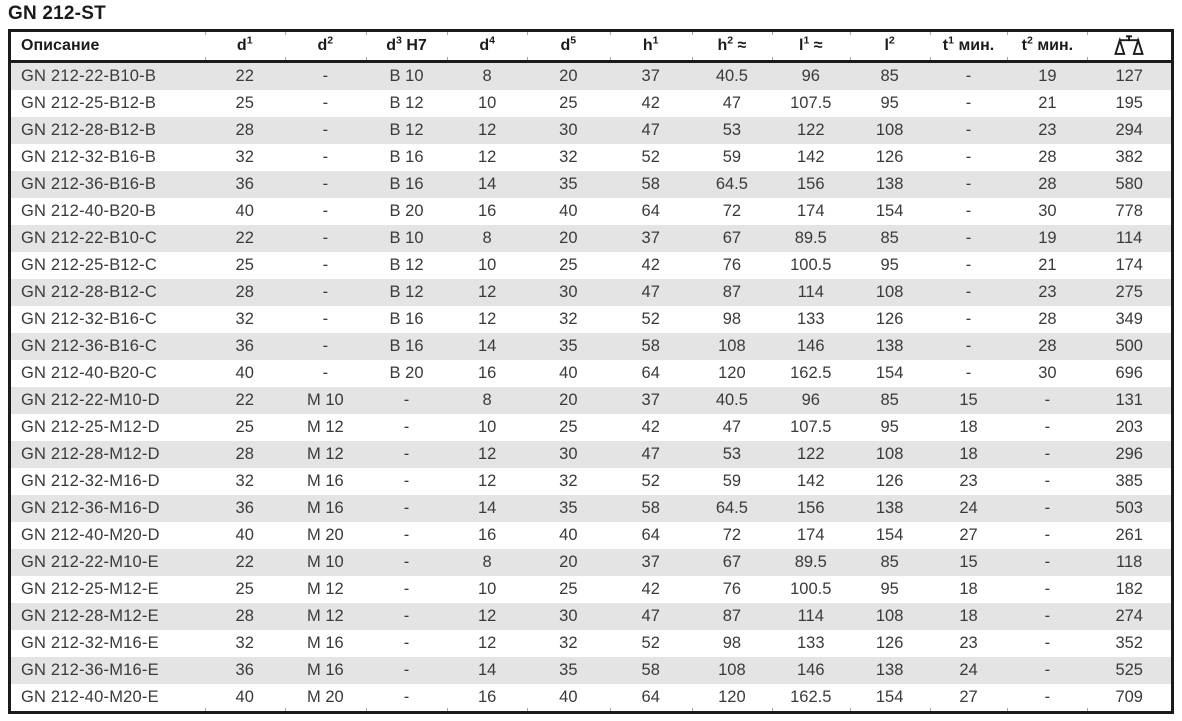 Image resolution: width=1182 pixels, height=721 pixels. What do you see at coordinates (1129, 319) in the screenshot?
I see `cell-weight: 349` at bounding box center [1129, 319].